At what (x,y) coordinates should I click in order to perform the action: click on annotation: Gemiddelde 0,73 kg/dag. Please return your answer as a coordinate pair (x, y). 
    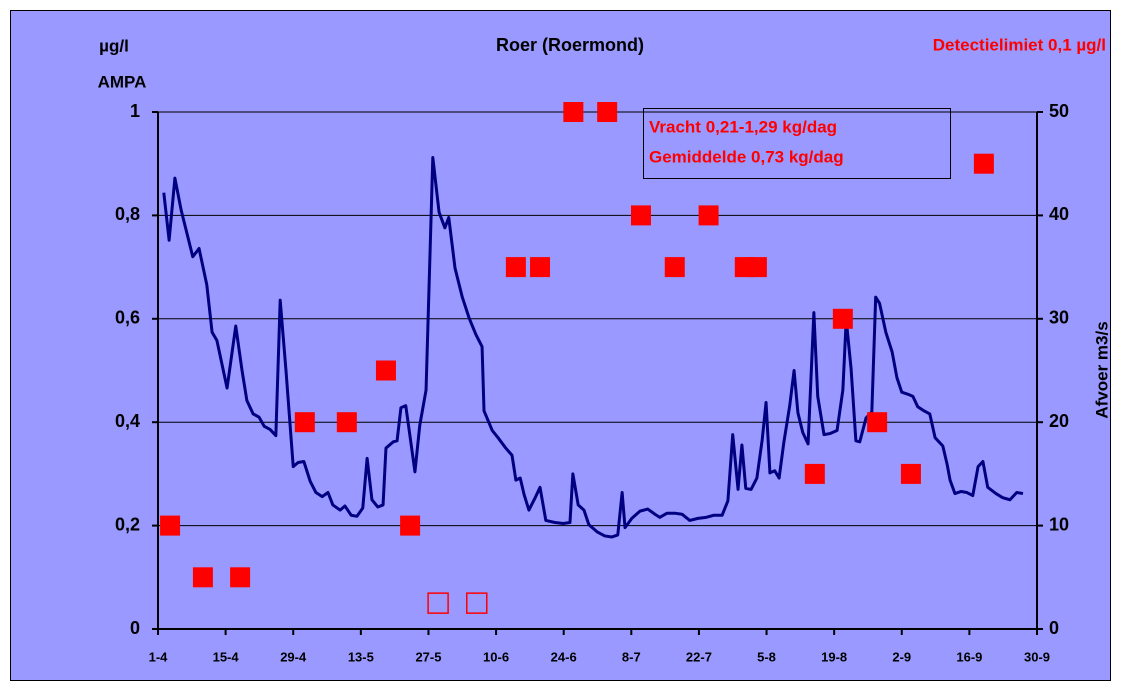
    Looking at the image, I should click on (746, 156).